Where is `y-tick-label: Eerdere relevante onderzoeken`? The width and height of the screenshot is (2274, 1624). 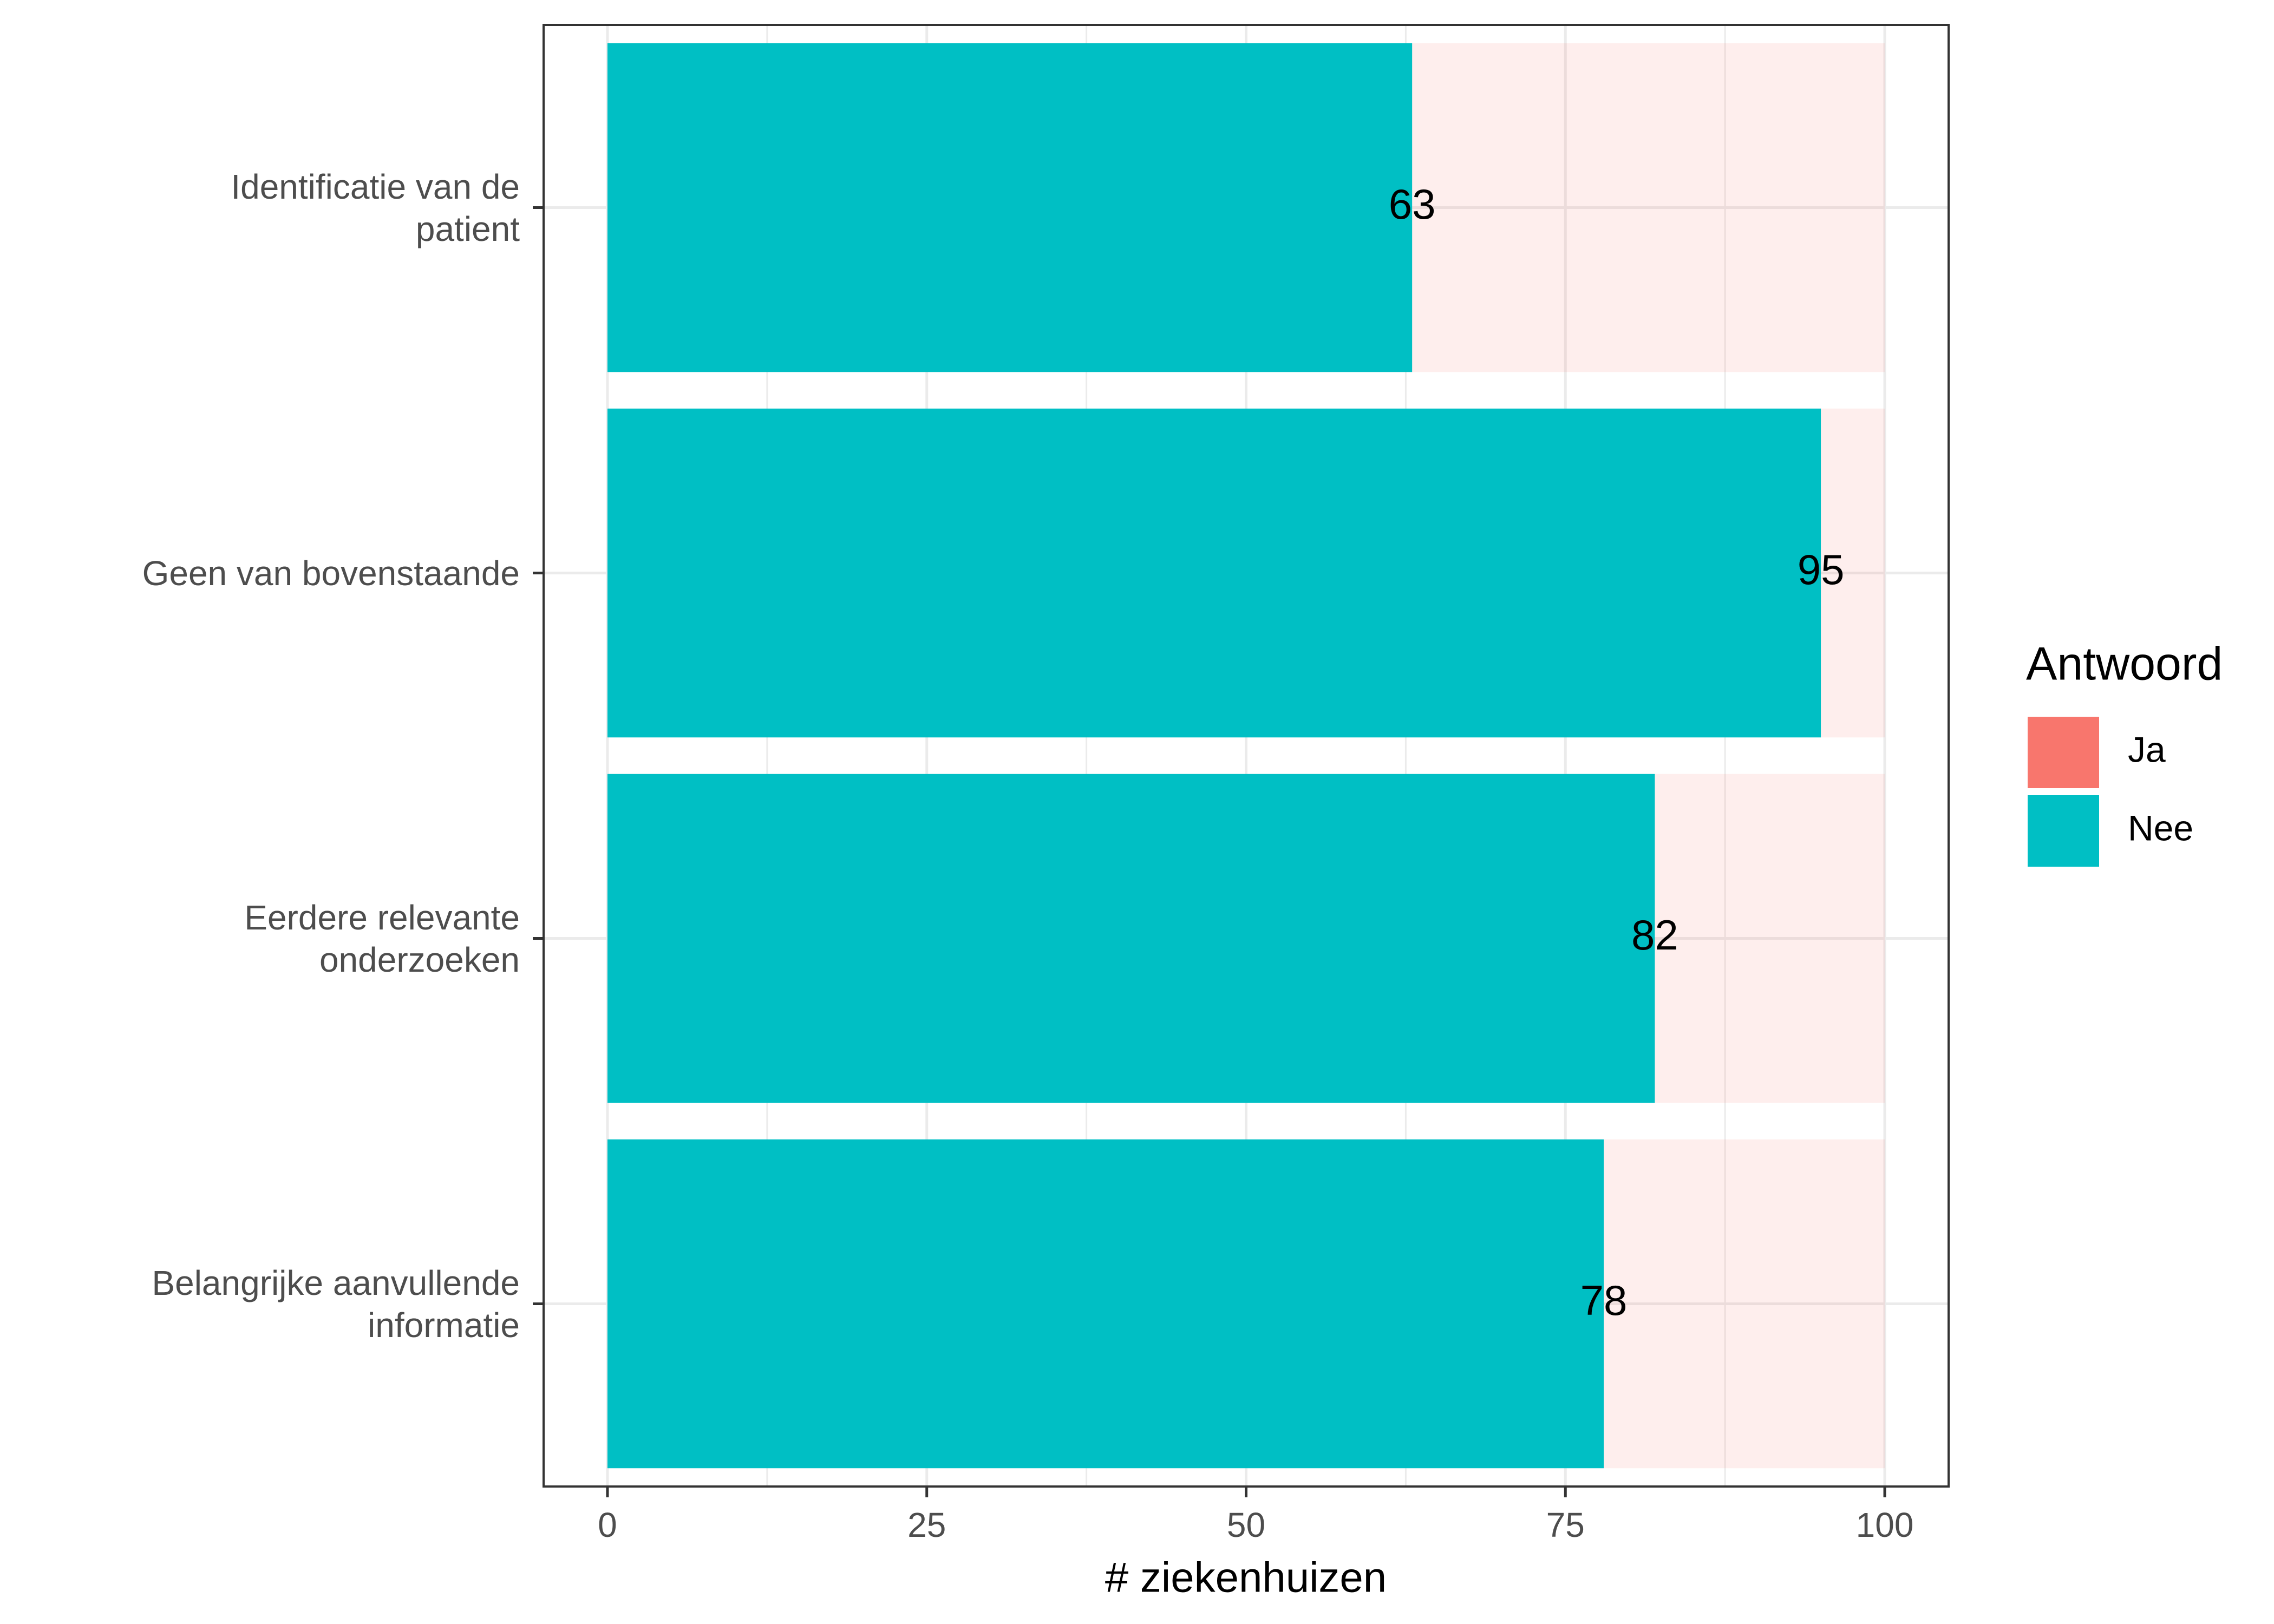
y-tick-label: Eerdere relevante onderzoeken is located at coordinates (382, 939).